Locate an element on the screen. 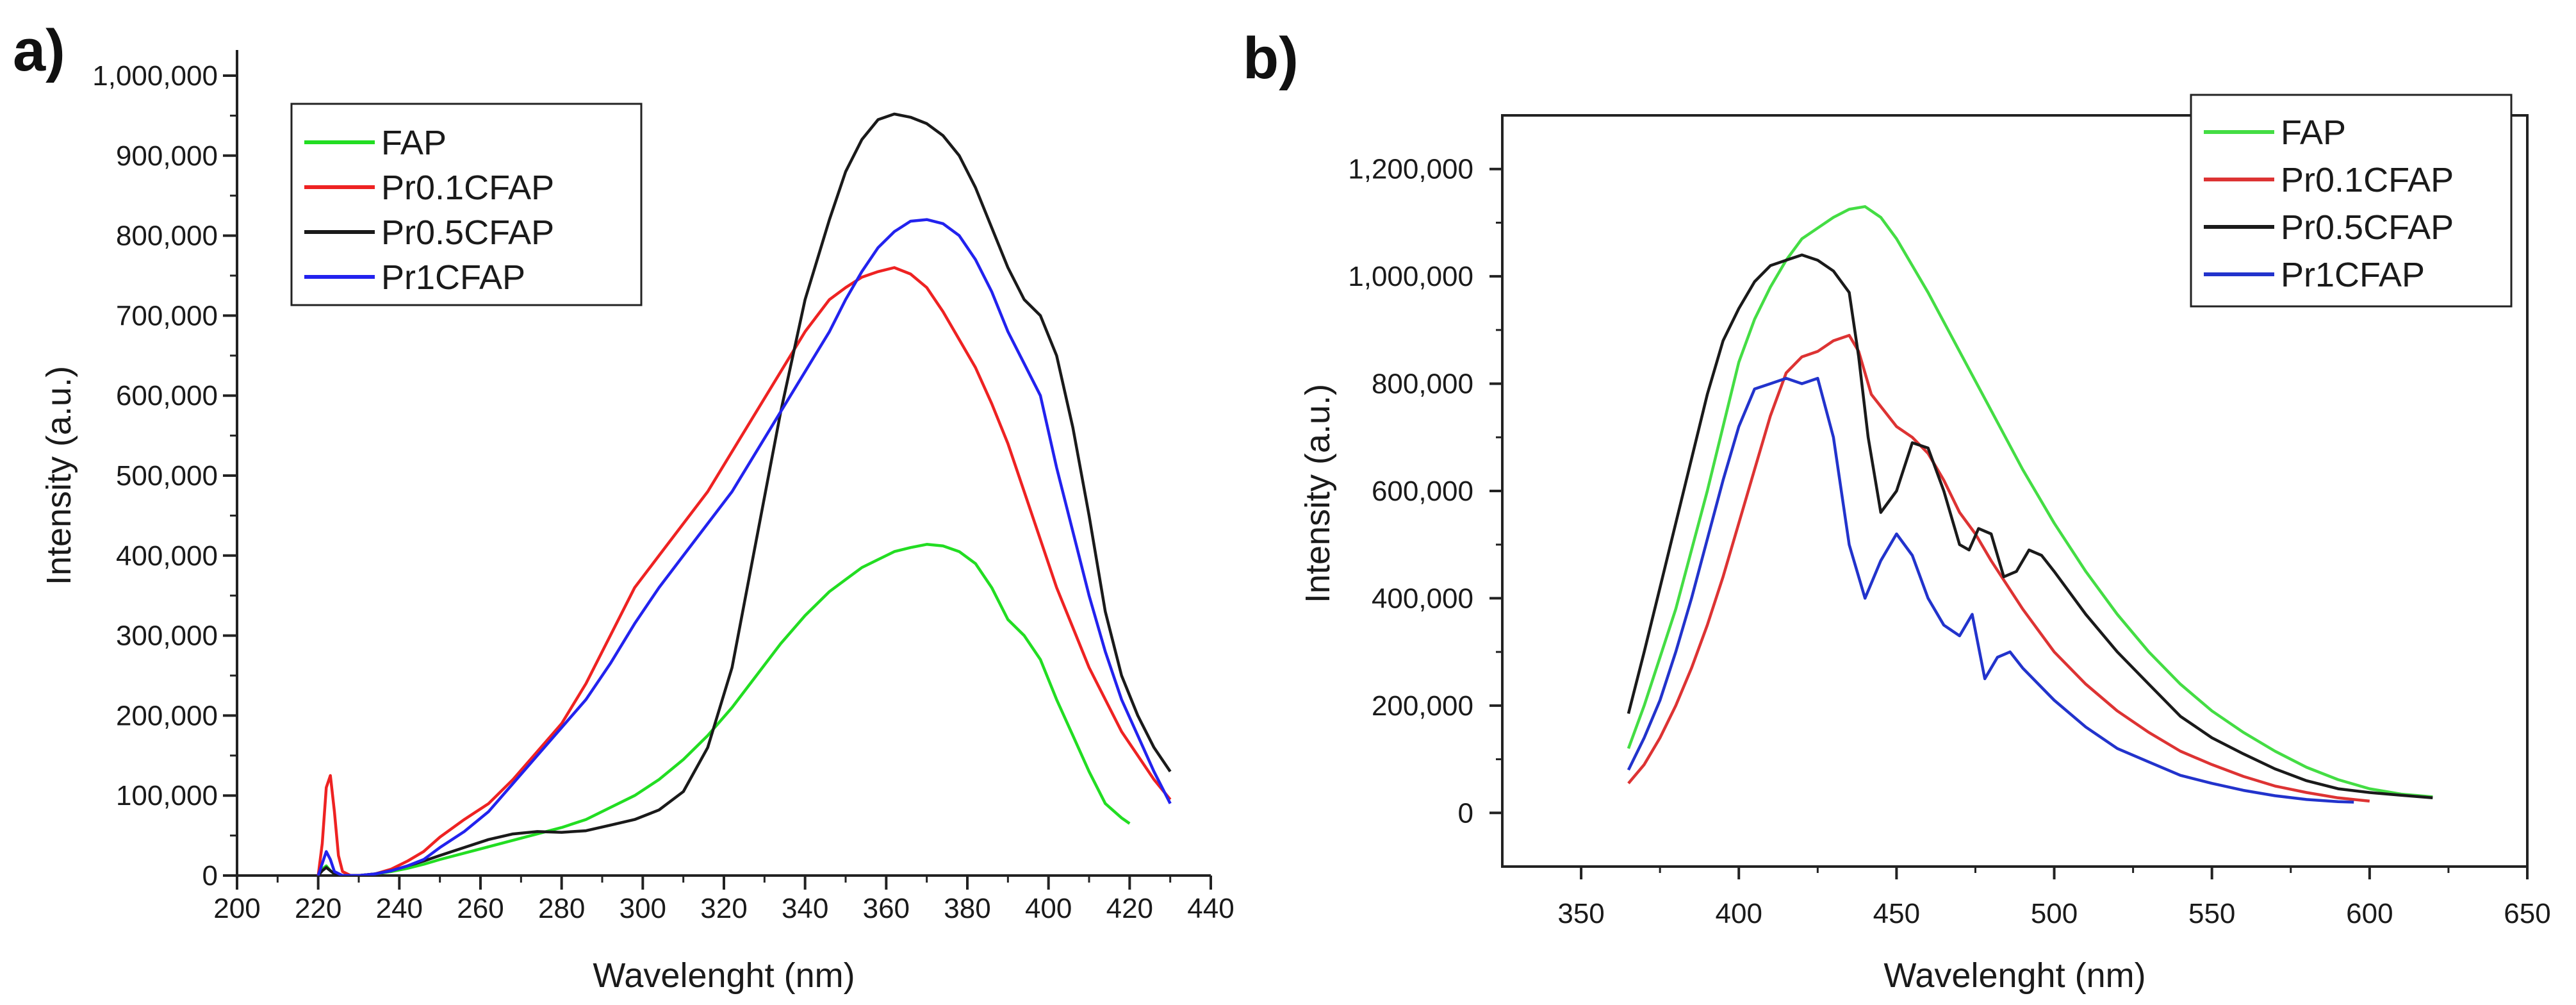 The height and width of the screenshot is (1005, 2576). panel-label: b) is located at coordinates (1271, 59).